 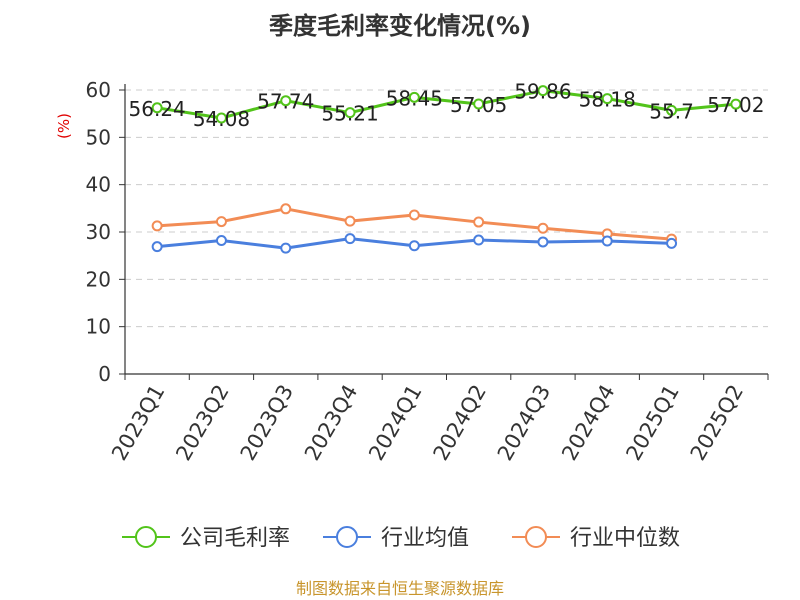 I want to click on y-tick-label: 50, so click(x=98, y=137).